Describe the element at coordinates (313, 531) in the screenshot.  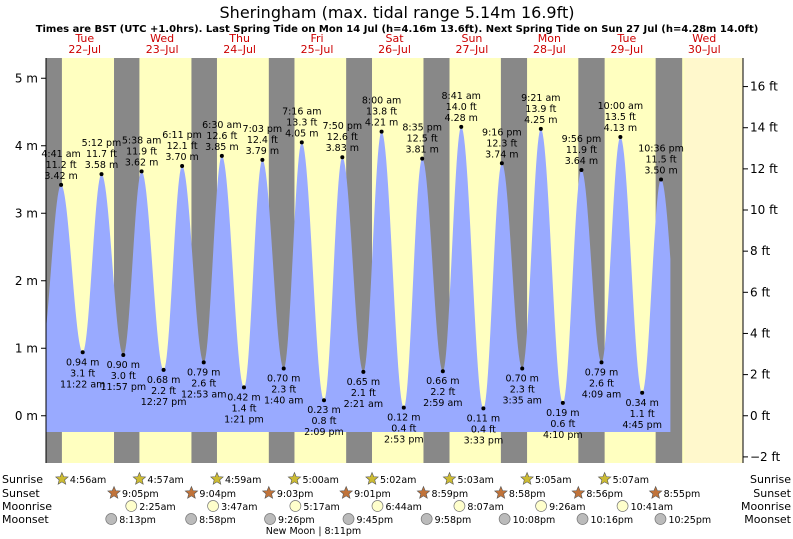
I see `moon-phase-label: New Moon | 8:11pm` at that location.